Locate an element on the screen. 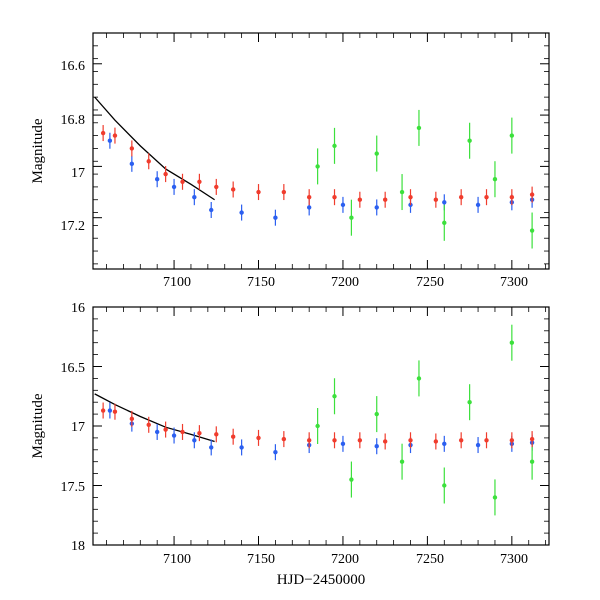 The height and width of the screenshot is (600, 600). bottom-x-tick-label: 7100 is located at coordinates (177, 559).